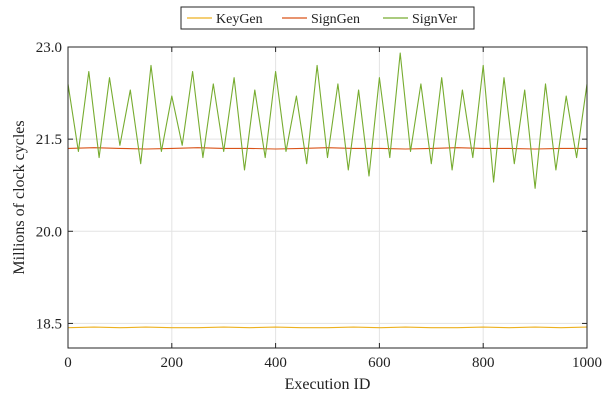  Describe the element at coordinates (275, 363) in the screenshot. I see `x-tick-label: 400` at that location.